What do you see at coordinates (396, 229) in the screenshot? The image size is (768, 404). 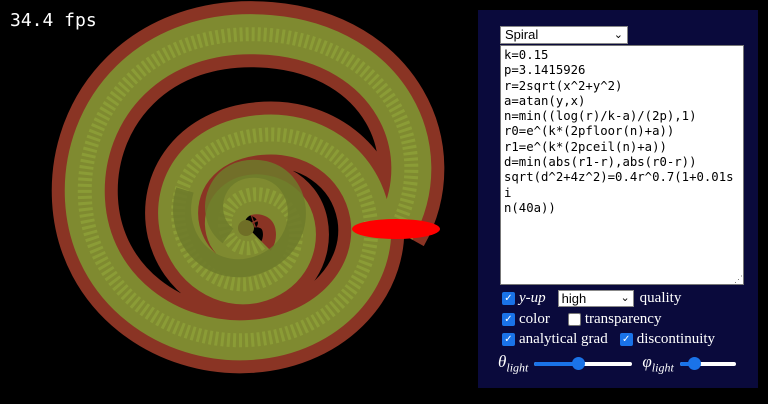 I see `tube-cross-section` at bounding box center [396, 229].